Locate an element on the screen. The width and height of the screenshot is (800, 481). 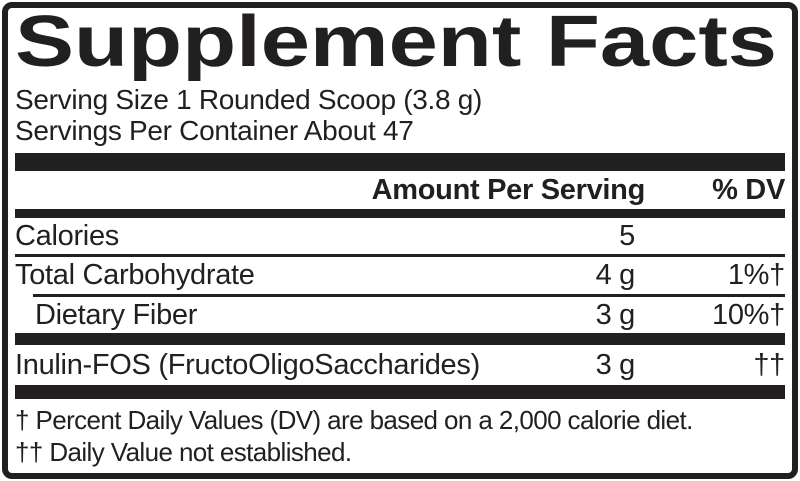
nutrient-amount: 4 g is located at coordinates (615, 275).